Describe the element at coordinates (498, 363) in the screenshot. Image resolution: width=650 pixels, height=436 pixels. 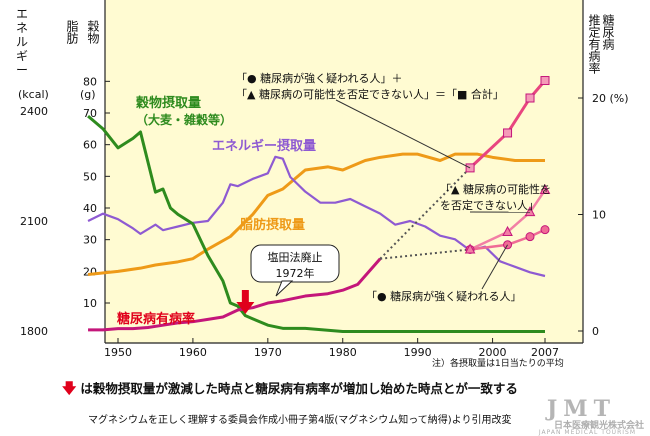
I see `intake-note: 注）各摂取量は1日当たりの平均` at that location.